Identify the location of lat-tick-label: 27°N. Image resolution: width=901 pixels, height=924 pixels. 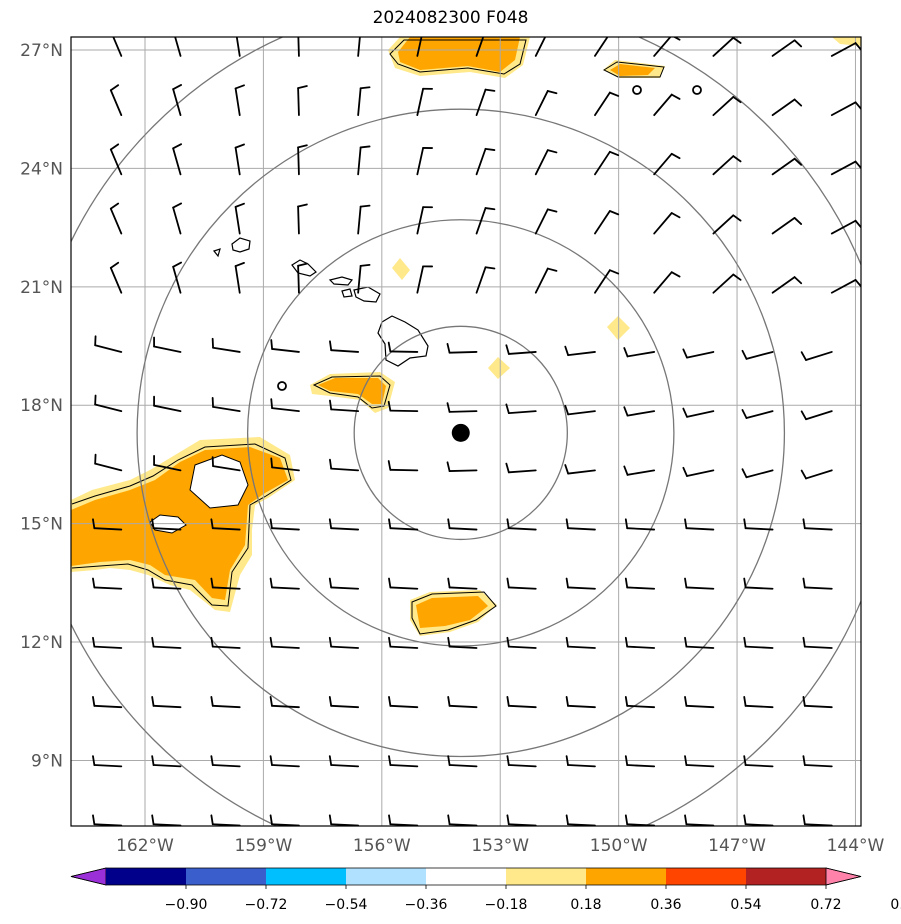
(41, 51).